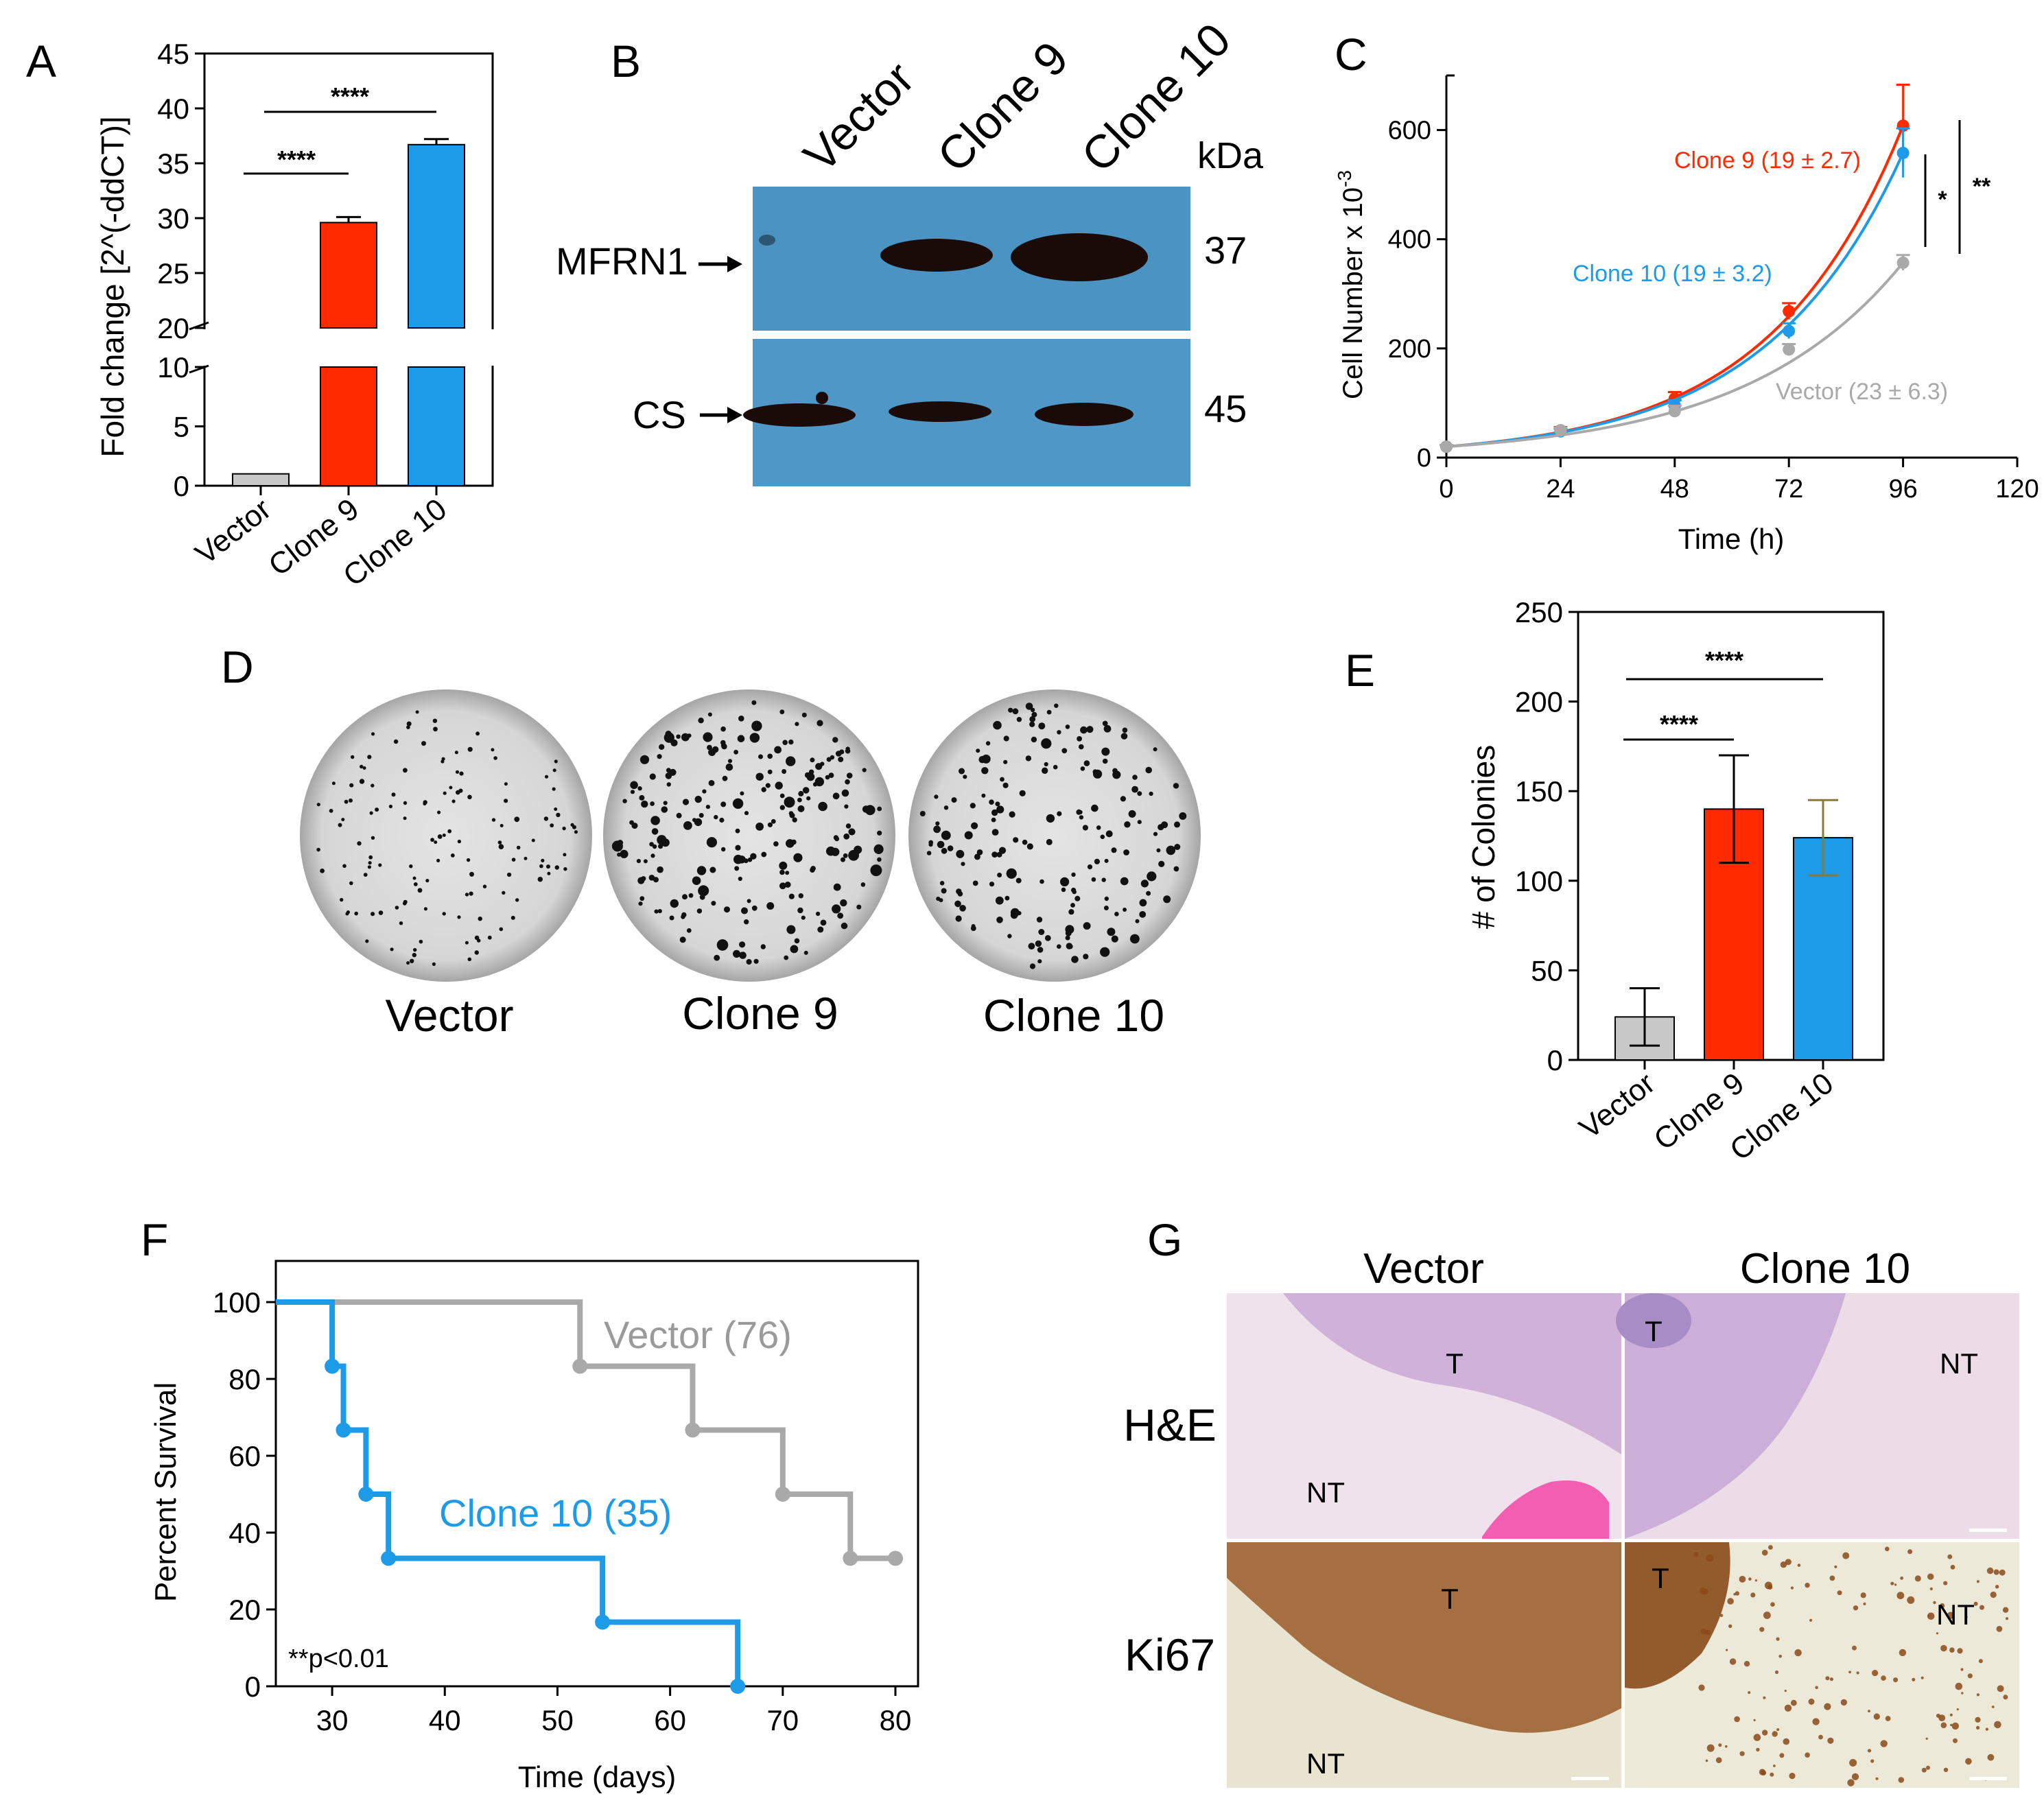 The image size is (2044, 1818). Describe the element at coordinates (622, 261) in the screenshot. I see `blot-label-mfrn1: MFRN1` at that location.